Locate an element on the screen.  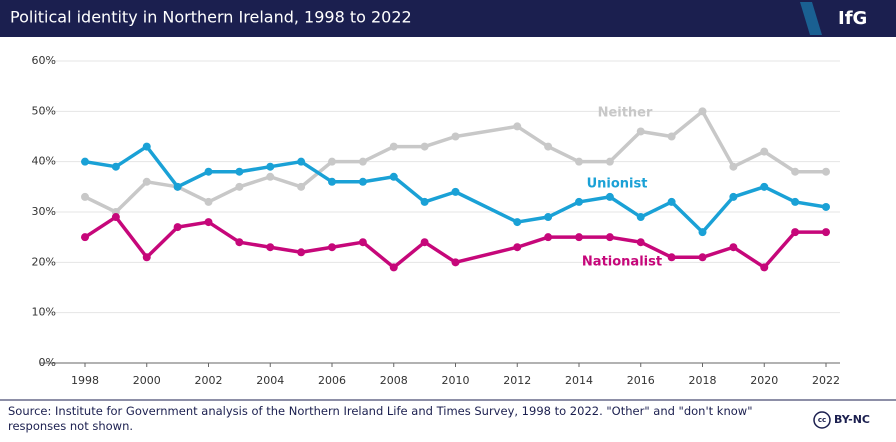
series-label: Unionist is located at coordinates (617, 184).